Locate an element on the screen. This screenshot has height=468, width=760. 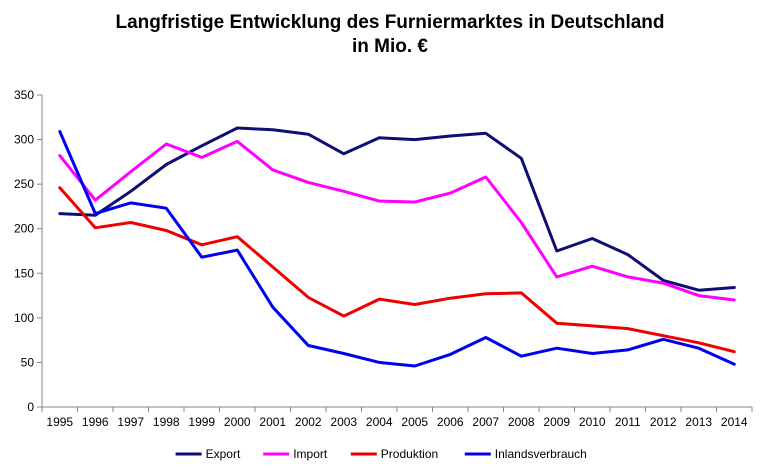
y-tick-label: 200 is located at coordinates (24, 229).